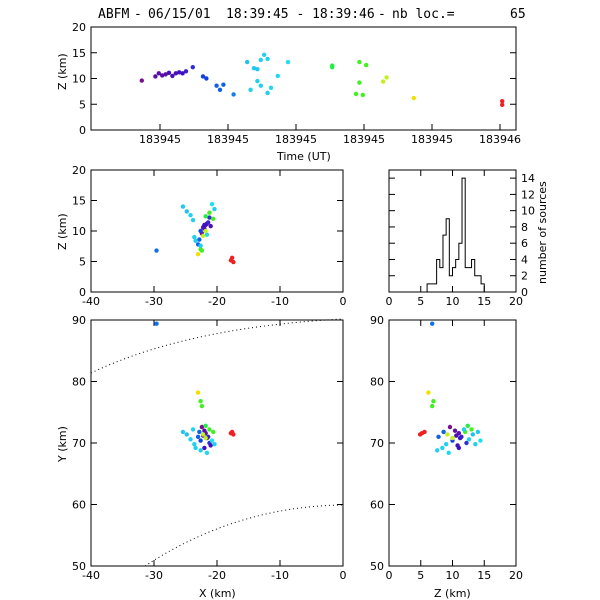 This screenshot has height=600, width=600. What do you see at coordinates (377, 382) in the screenshot?
I see `z-y-ytick-label: 80` at bounding box center [377, 382].